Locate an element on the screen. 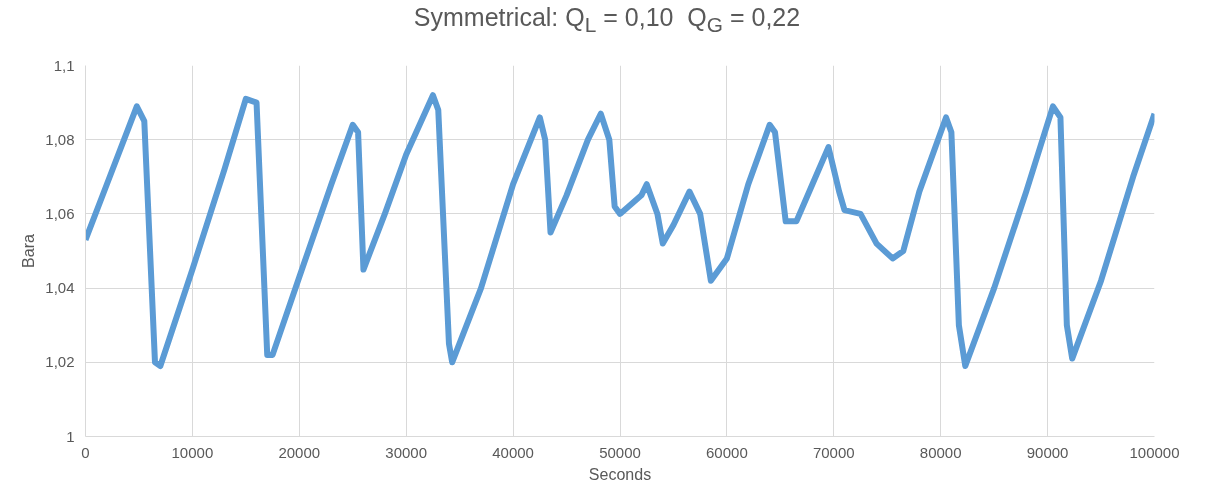 The width and height of the screenshot is (1214, 493). y-tick-label: 1 is located at coordinates (70, 436).